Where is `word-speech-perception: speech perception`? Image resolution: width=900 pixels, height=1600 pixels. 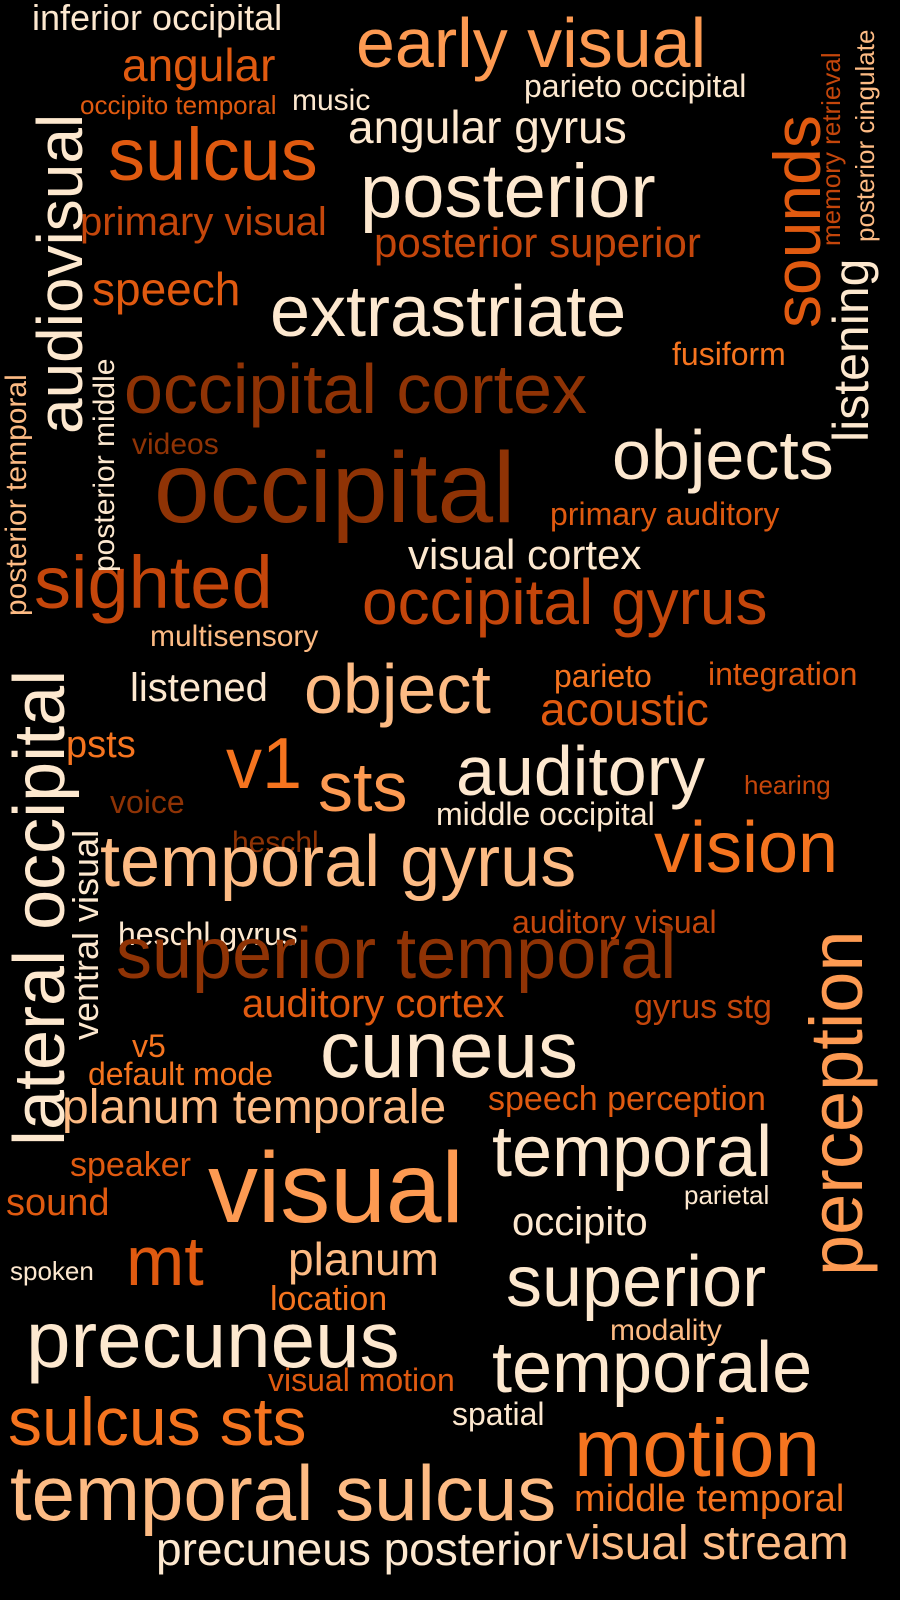 word-speech-perception: speech perception is located at coordinates (627, 1099).